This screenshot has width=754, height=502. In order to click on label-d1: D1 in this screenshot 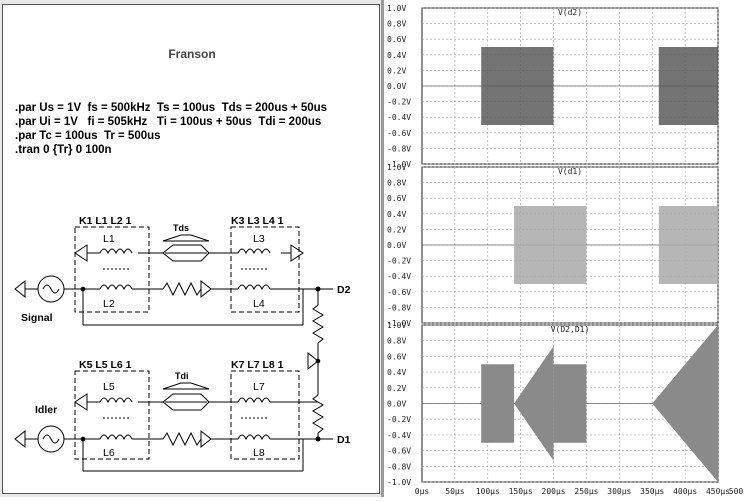, I will do `click(344, 440)`.